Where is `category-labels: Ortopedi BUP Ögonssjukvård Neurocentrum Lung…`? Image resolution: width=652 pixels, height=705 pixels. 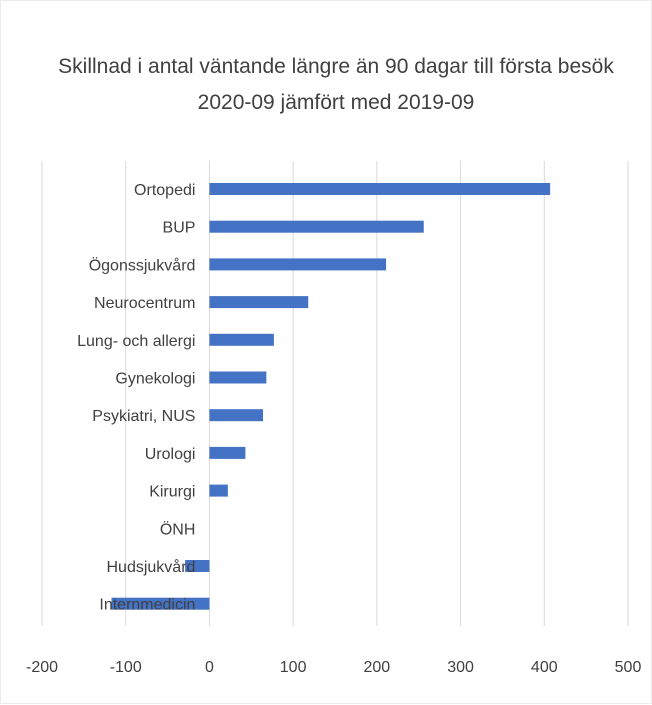
category-labels: Ortopedi BUP Ögonssjukvård Neurocentrum Lung… is located at coordinates (136, 398).